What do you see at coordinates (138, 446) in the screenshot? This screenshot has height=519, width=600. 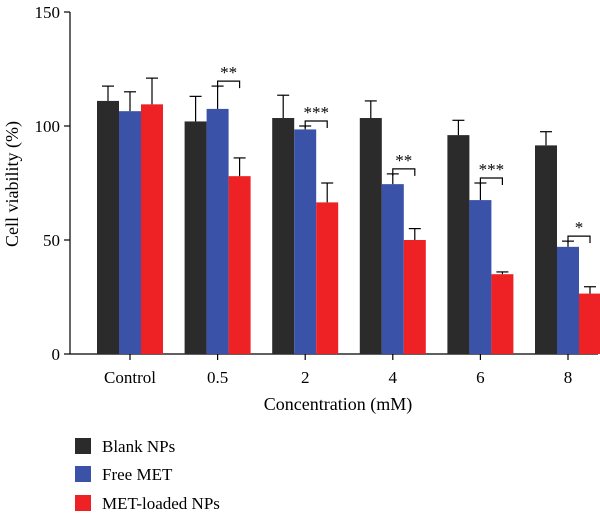 I see `legend-label: Blank NPs` at bounding box center [138, 446].